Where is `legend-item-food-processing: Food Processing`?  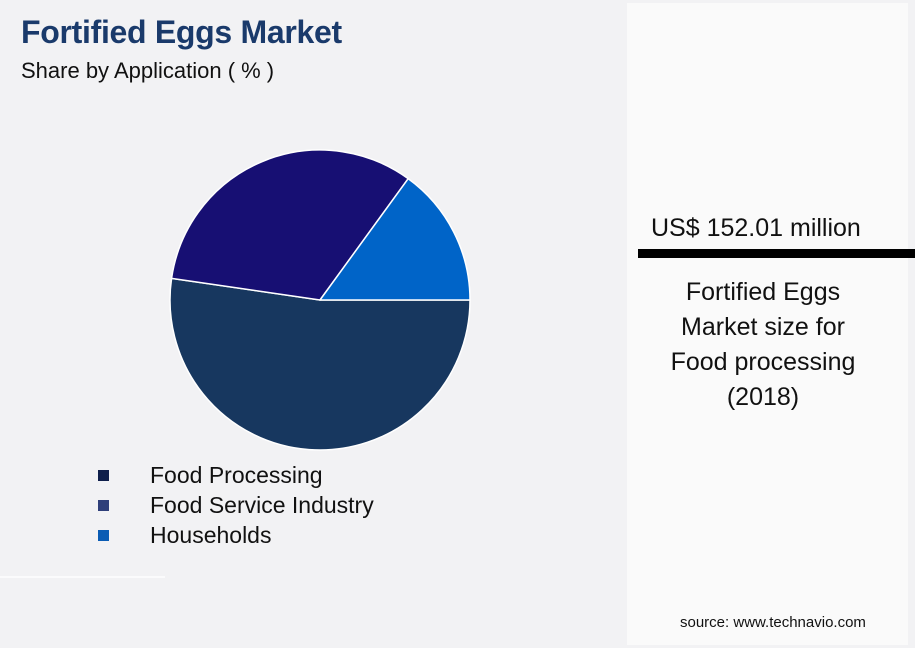 legend-item-food-processing: Food Processing is located at coordinates (236, 475).